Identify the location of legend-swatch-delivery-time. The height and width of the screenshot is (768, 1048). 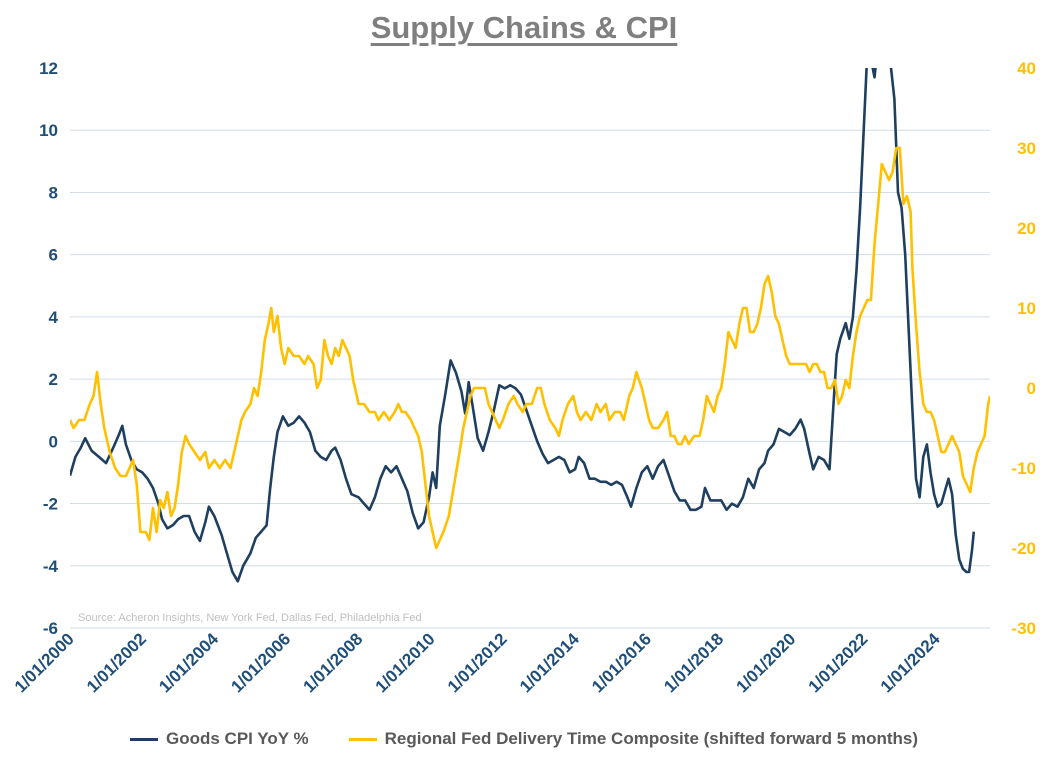
(362, 739).